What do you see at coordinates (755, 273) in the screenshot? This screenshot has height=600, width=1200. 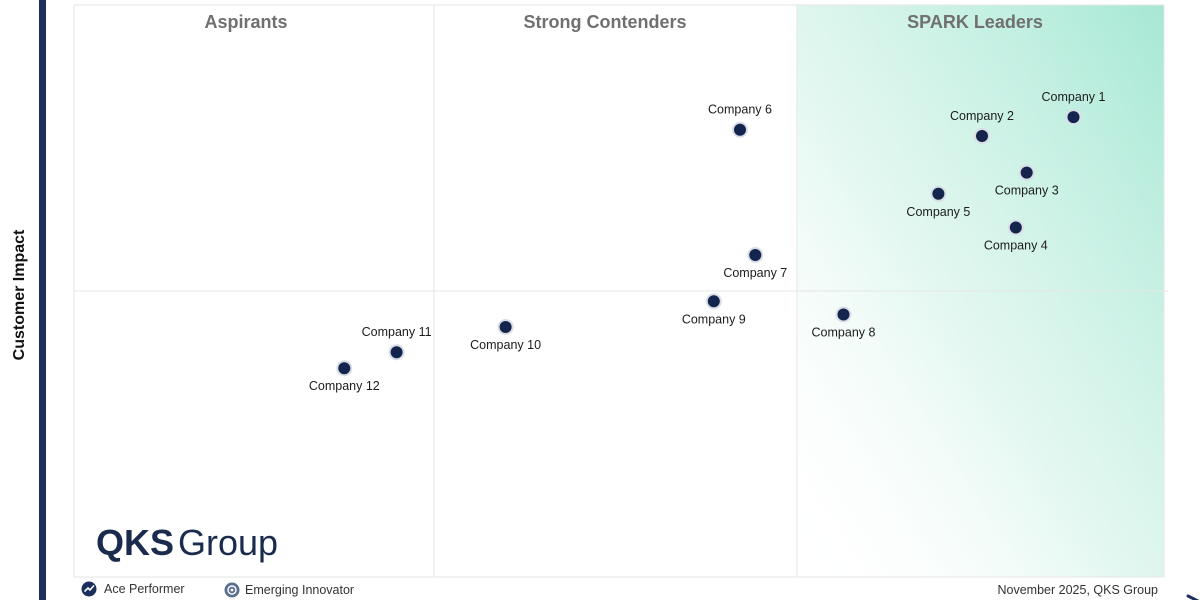 I see `data-point-label: Company 7` at bounding box center [755, 273].